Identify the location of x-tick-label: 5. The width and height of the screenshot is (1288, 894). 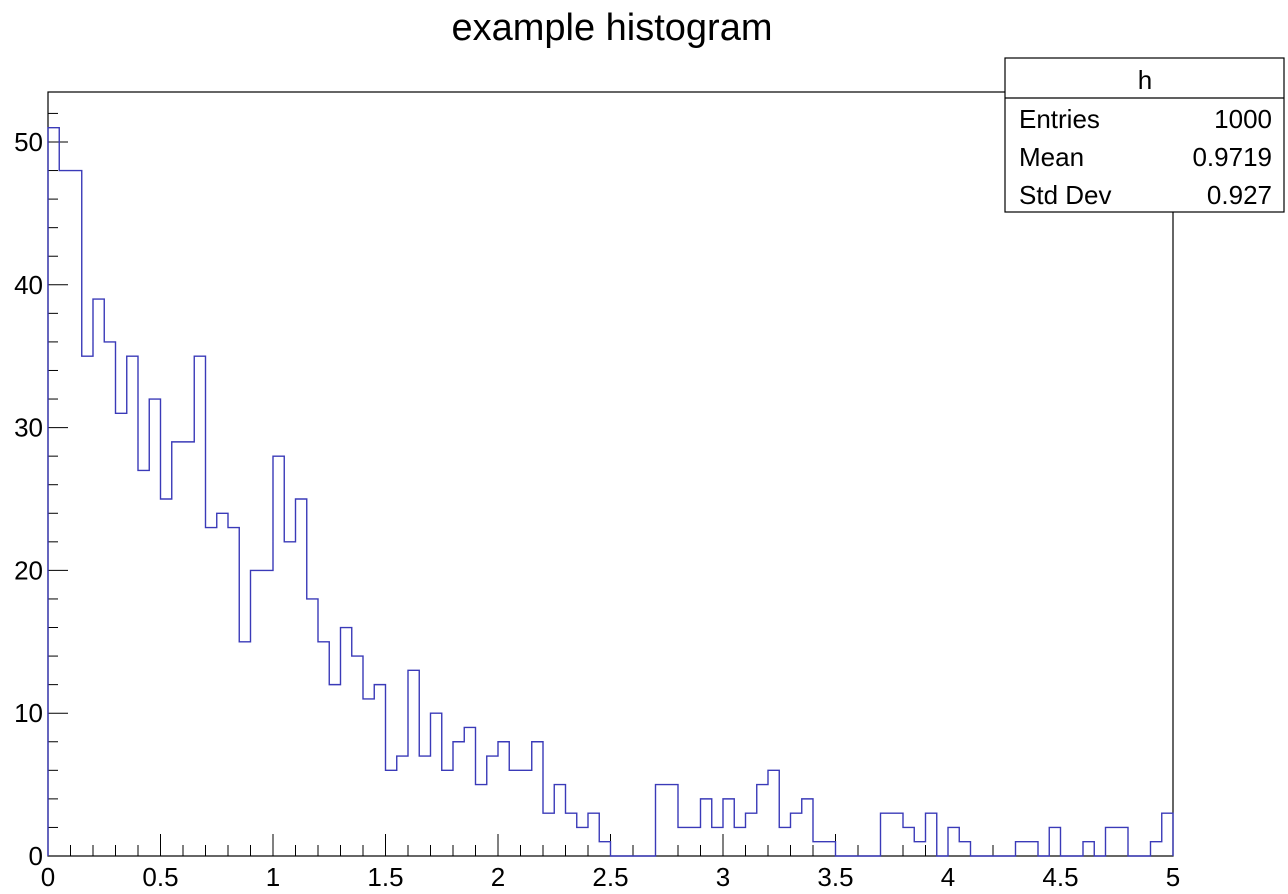
(1173, 877).